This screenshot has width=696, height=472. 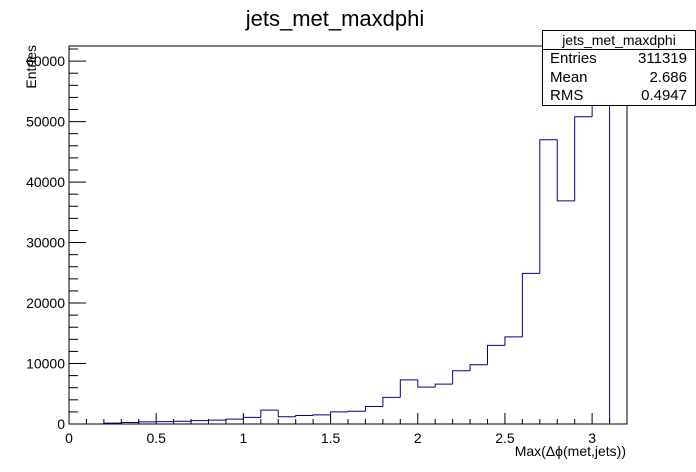 I want to click on x-axis-label: Max(Δϕ(met,jets)), so click(x=570, y=451).